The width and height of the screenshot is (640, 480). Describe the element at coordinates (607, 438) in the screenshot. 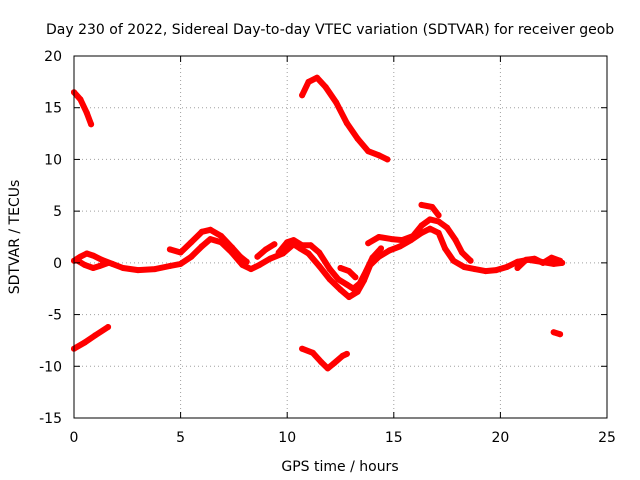

I see `x-tick-label: 25` at that location.